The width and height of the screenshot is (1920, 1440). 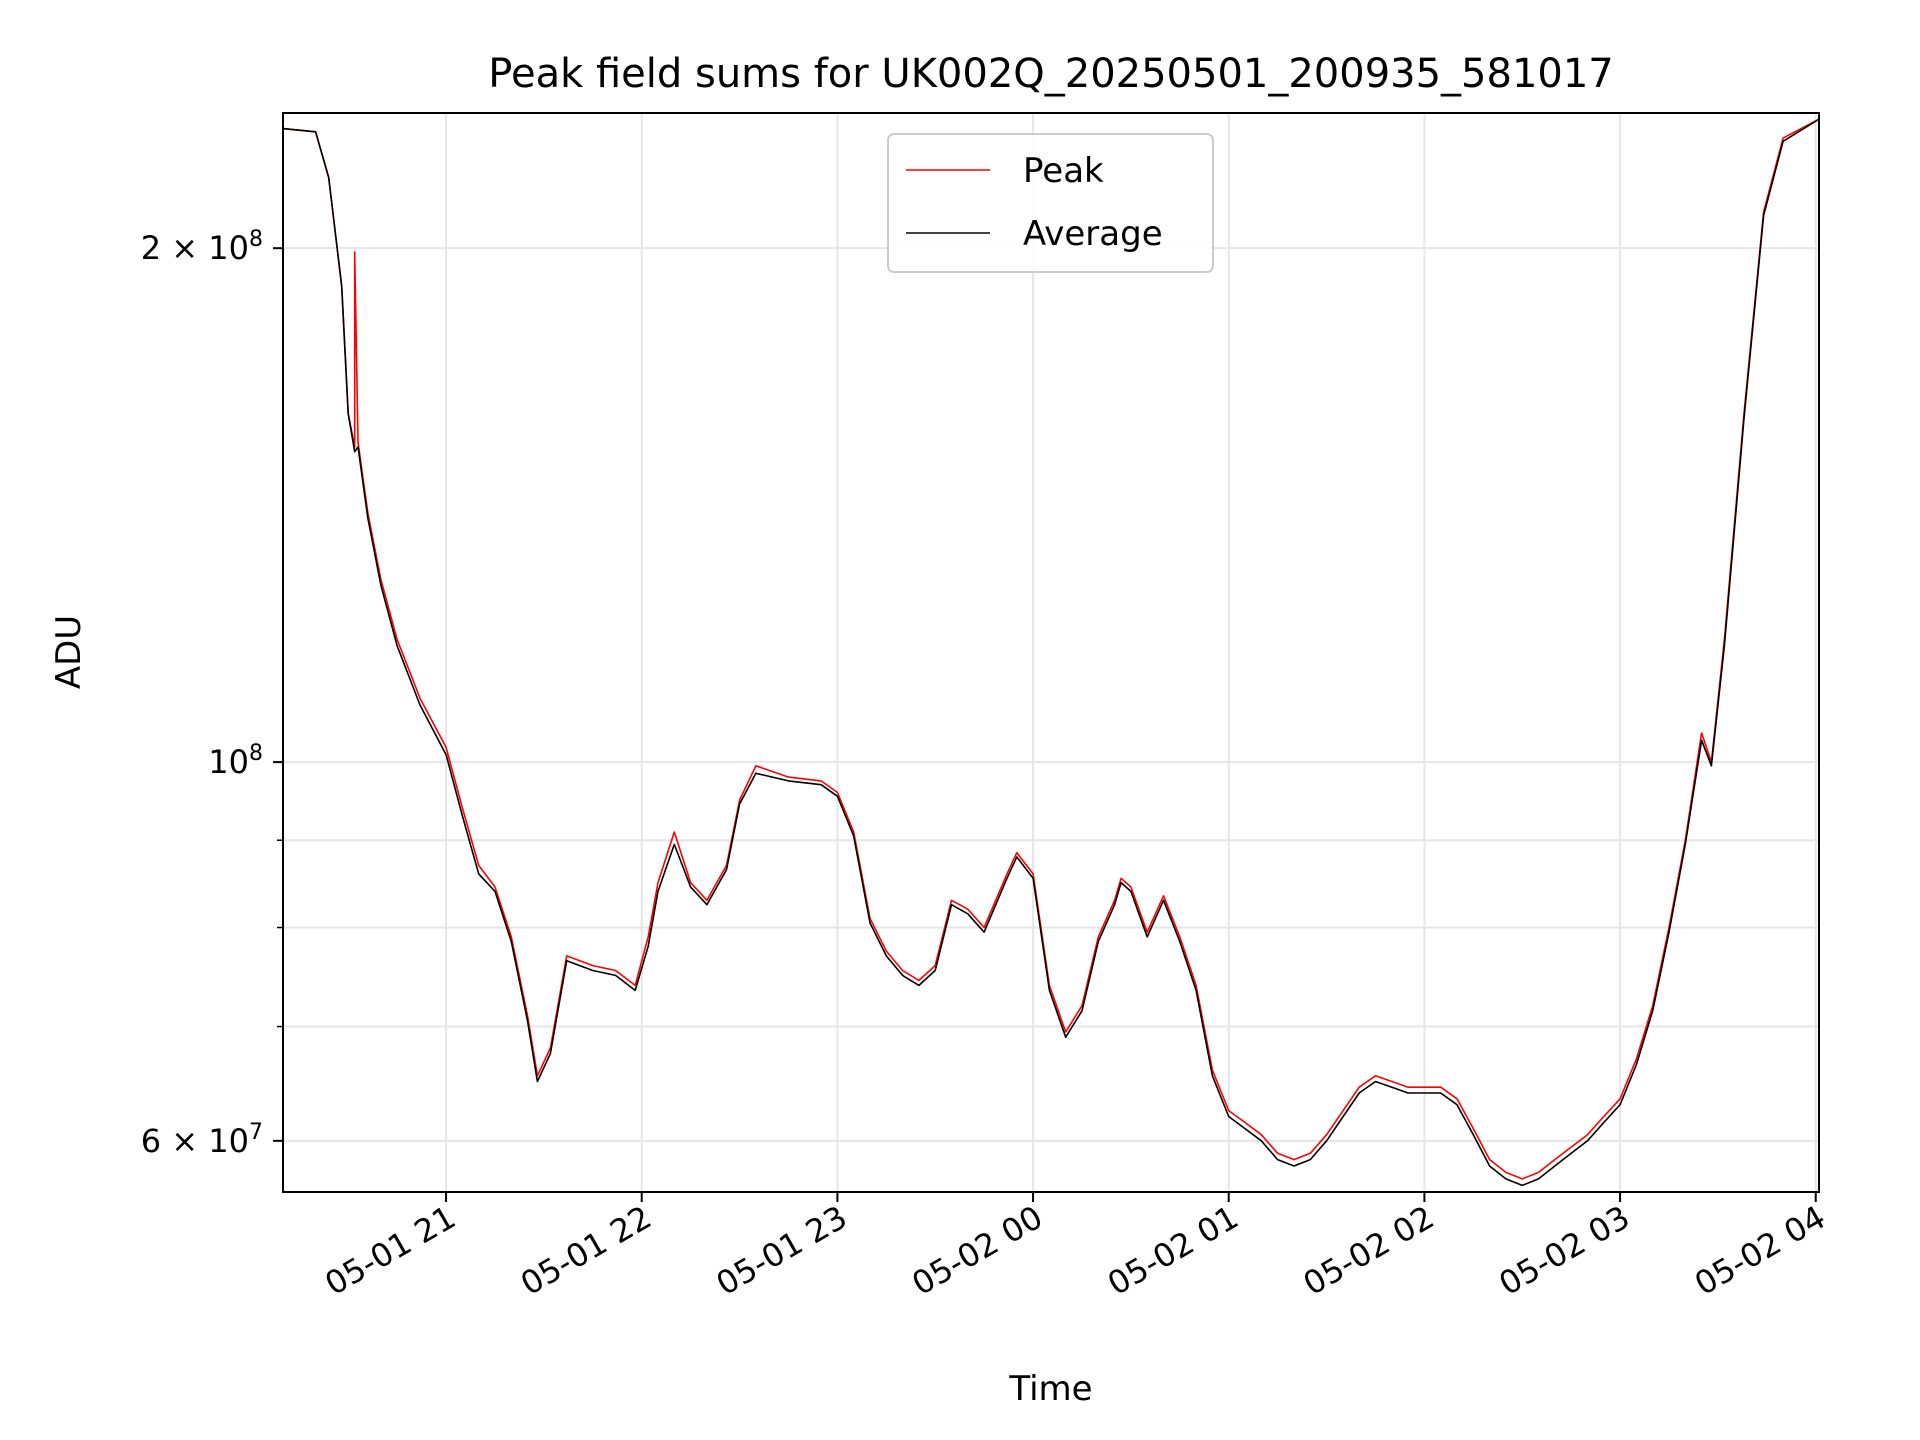 I want to click on x-tick-label: 05-02 03, so click(x=1564, y=1250).